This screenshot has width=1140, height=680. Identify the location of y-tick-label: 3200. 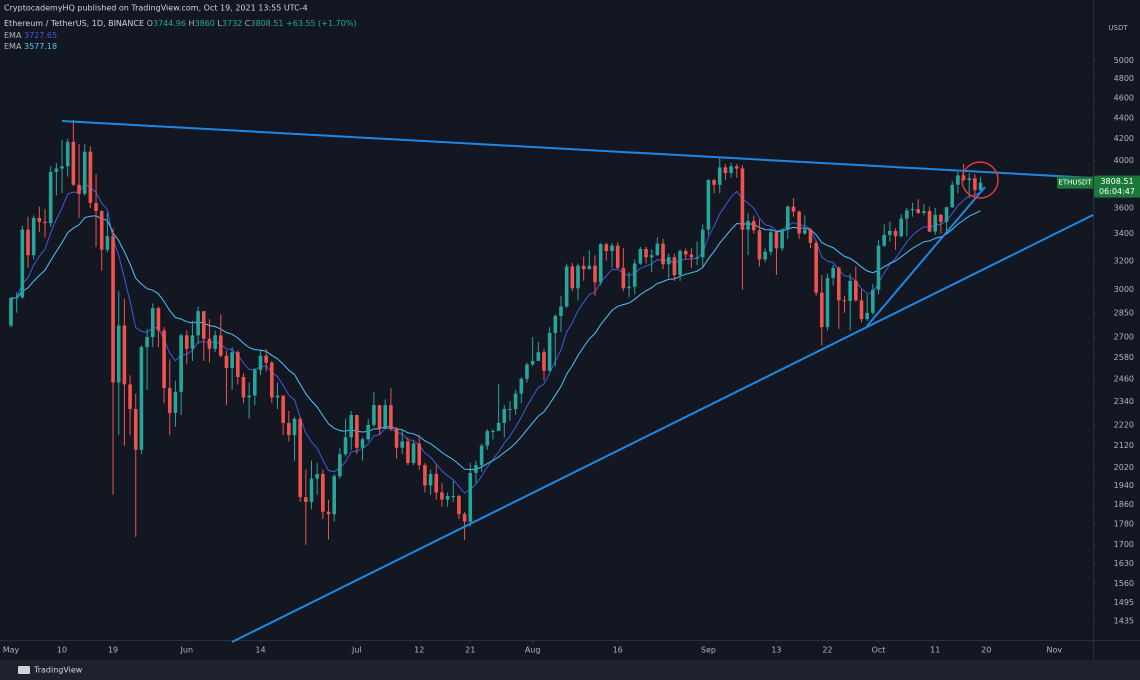
(1124, 260).